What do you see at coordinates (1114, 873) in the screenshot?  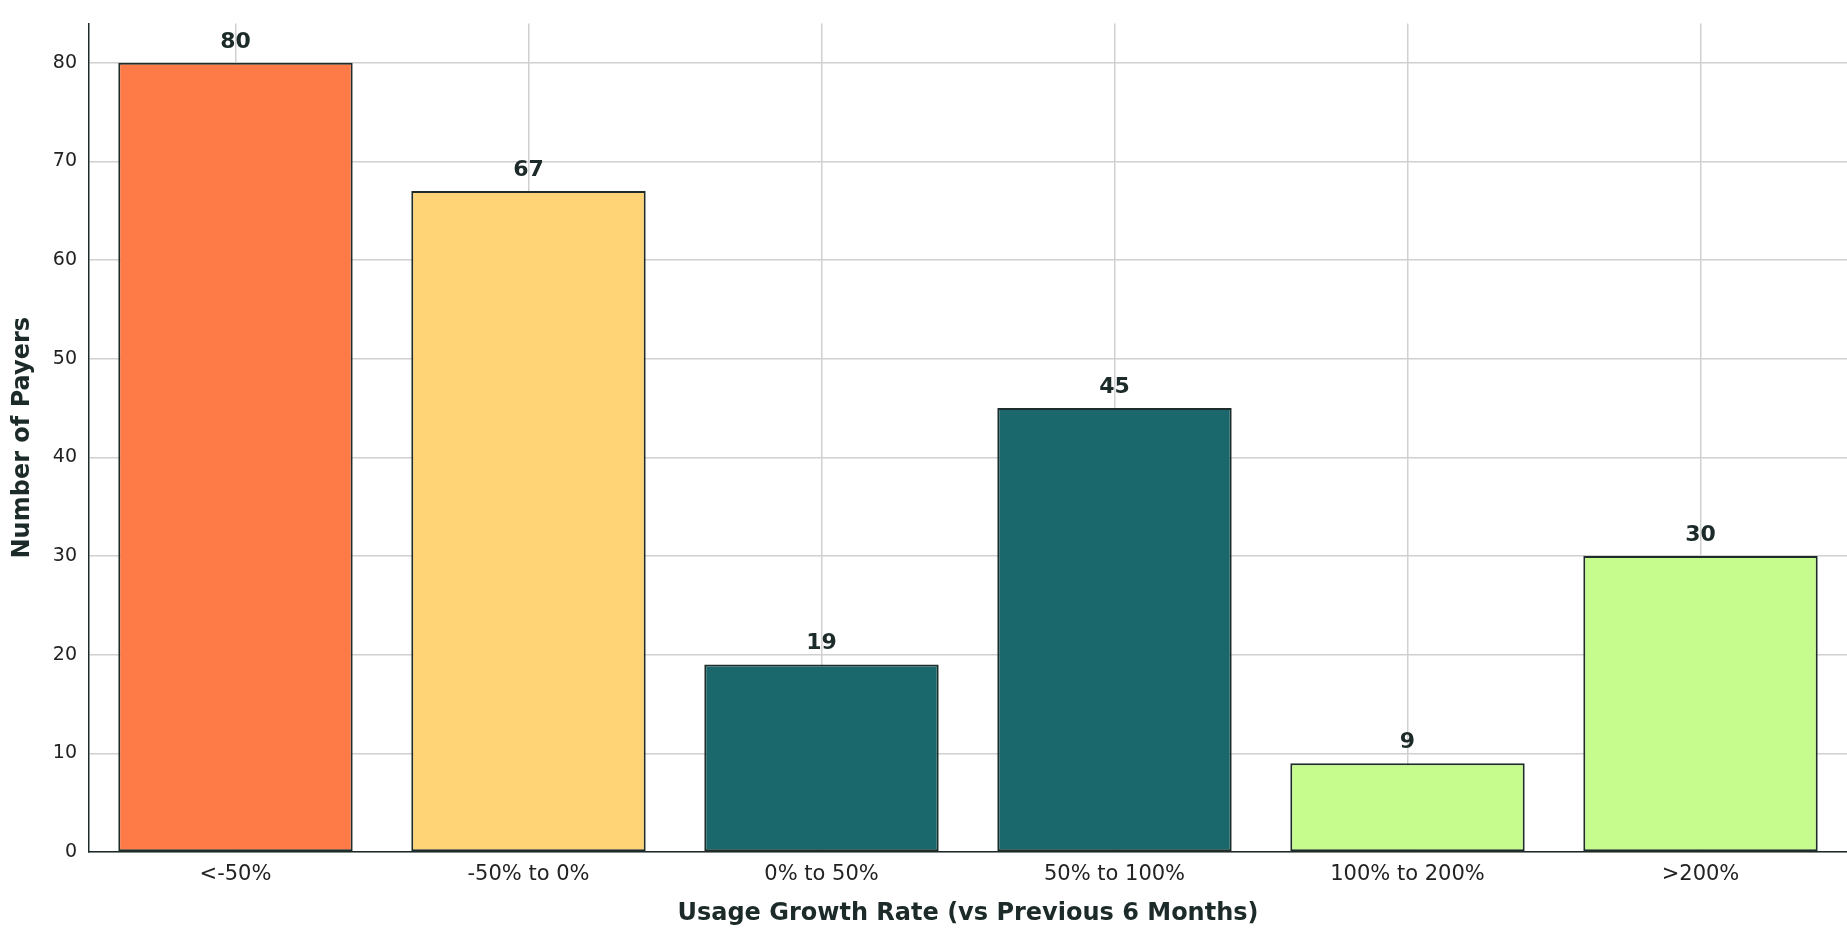 I see `x-tick-label: 50% to 100%` at bounding box center [1114, 873].